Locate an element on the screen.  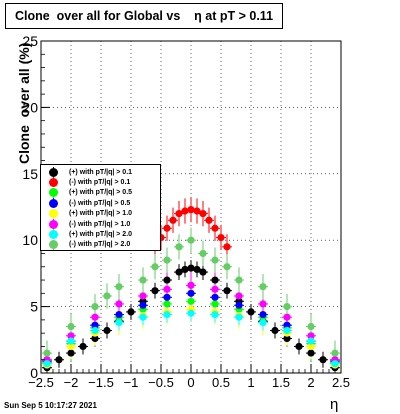
legend-entry: (-) with pT/|q| > 1.0 is located at coordinates (100, 224).